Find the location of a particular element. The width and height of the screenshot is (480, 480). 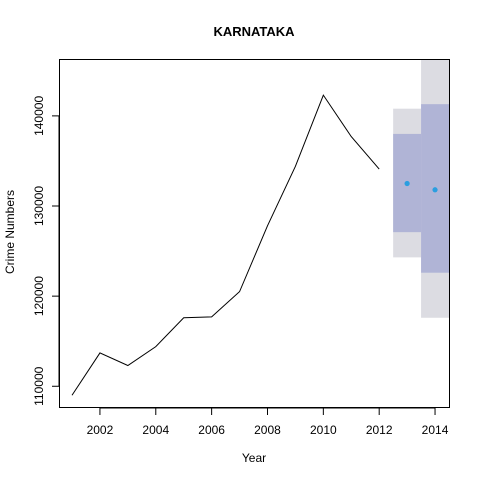

x-tick-label: 2006 is located at coordinates (211, 430).